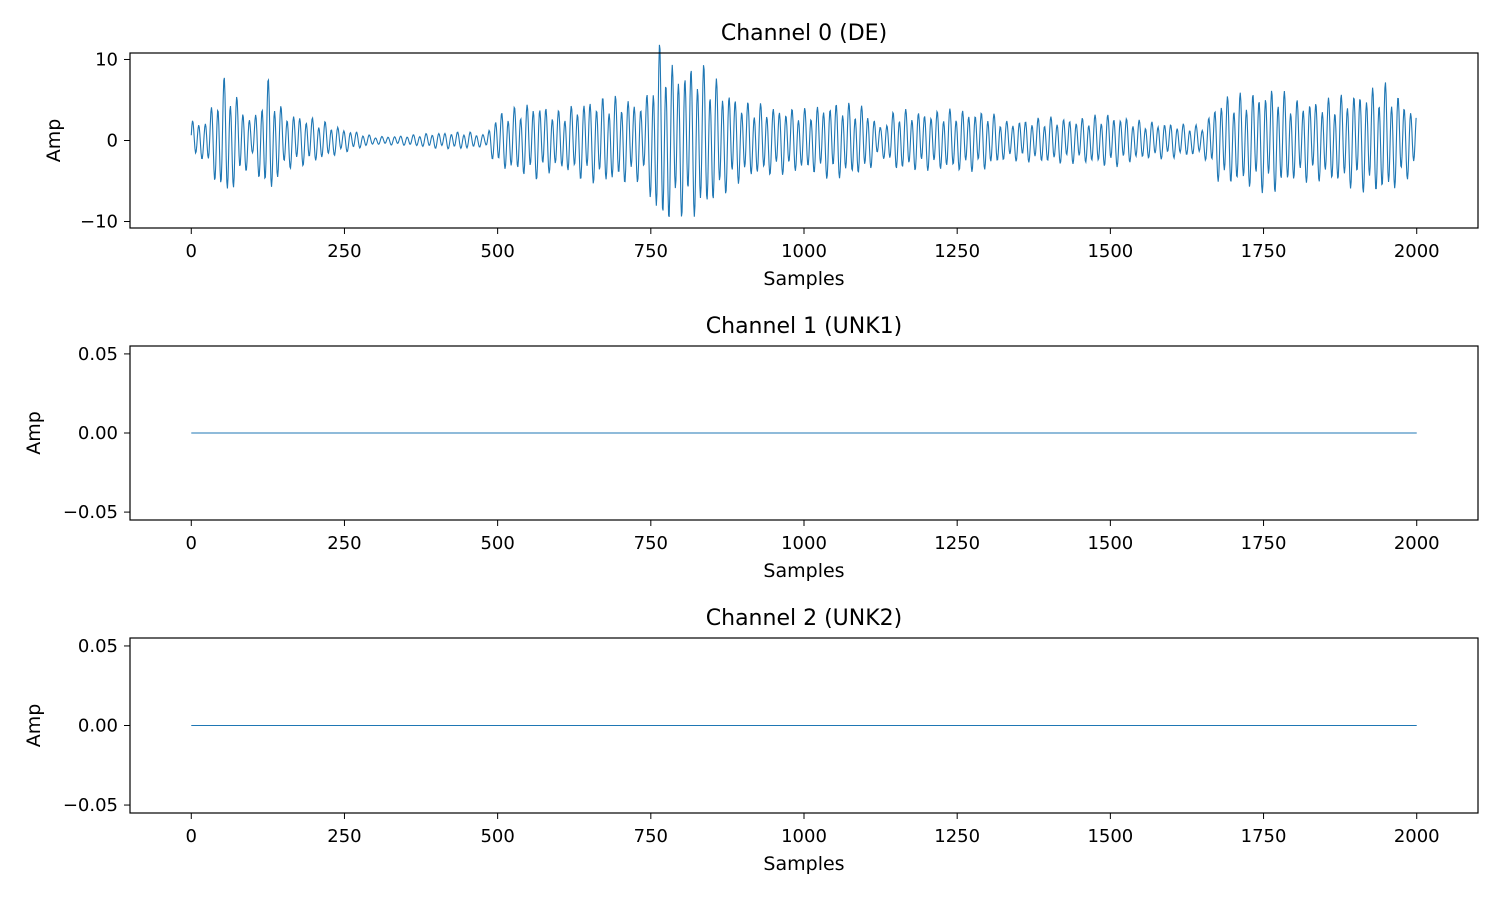 This screenshot has height=900, width=1500. Describe the element at coordinates (804, 326) in the screenshot. I see `chart-title: Channel 1 (UNK1)` at that location.